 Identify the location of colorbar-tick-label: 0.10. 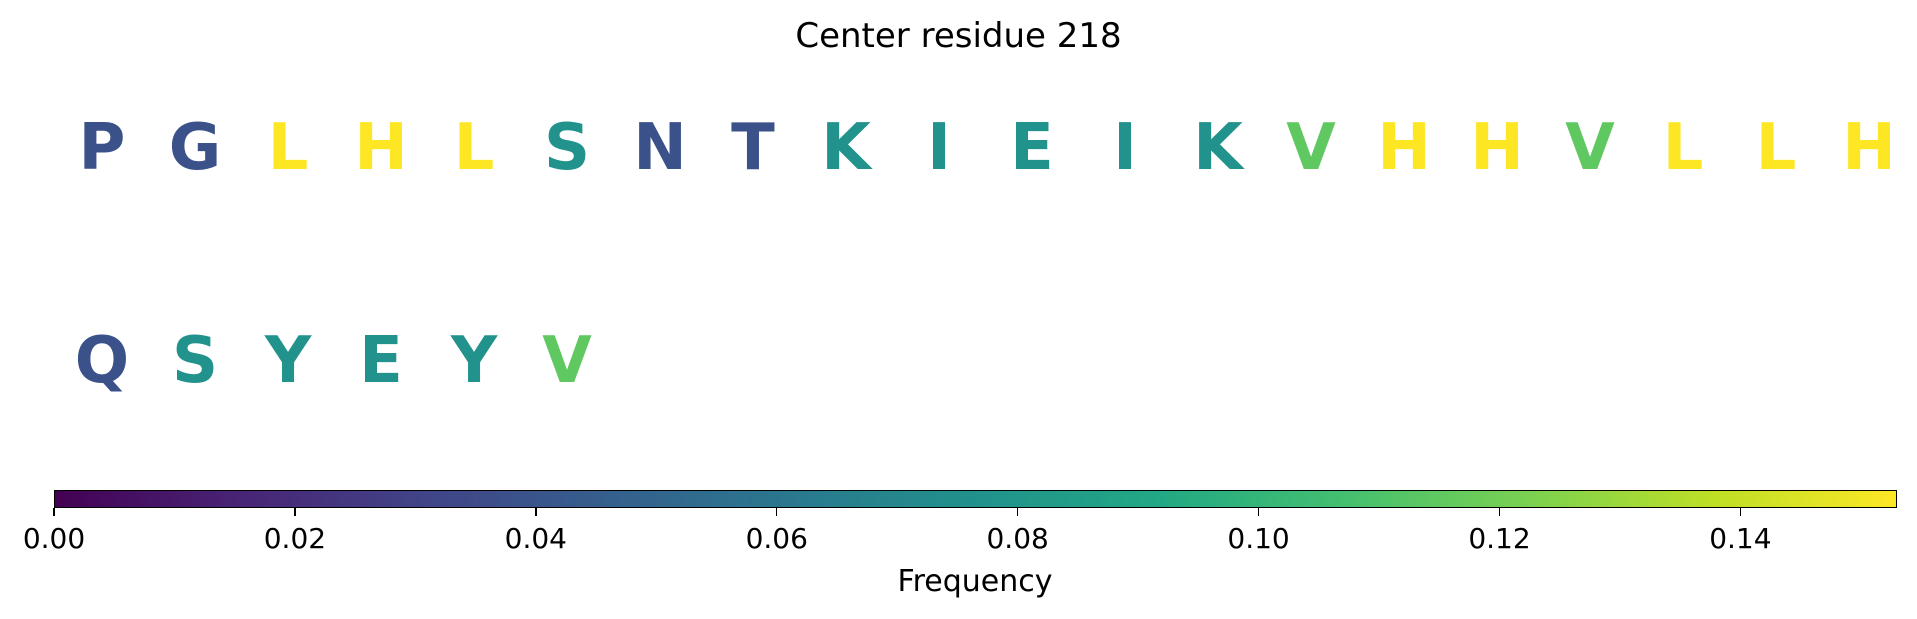
(1258, 538).